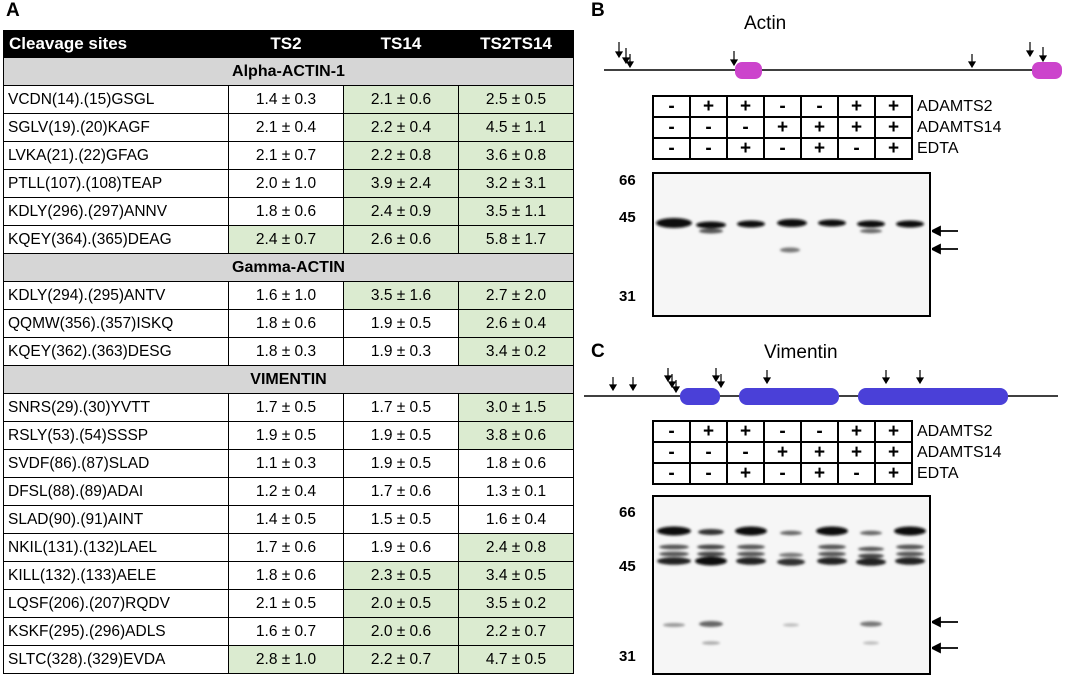  I want to click on actin-product-arrows, so click(945, 240).